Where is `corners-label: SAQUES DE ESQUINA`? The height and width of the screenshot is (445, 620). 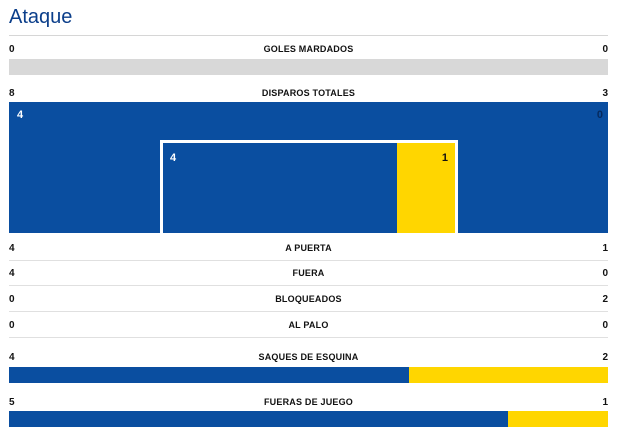
corners-label: SAQUES DE ESQUINA is located at coordinates (308, 357).